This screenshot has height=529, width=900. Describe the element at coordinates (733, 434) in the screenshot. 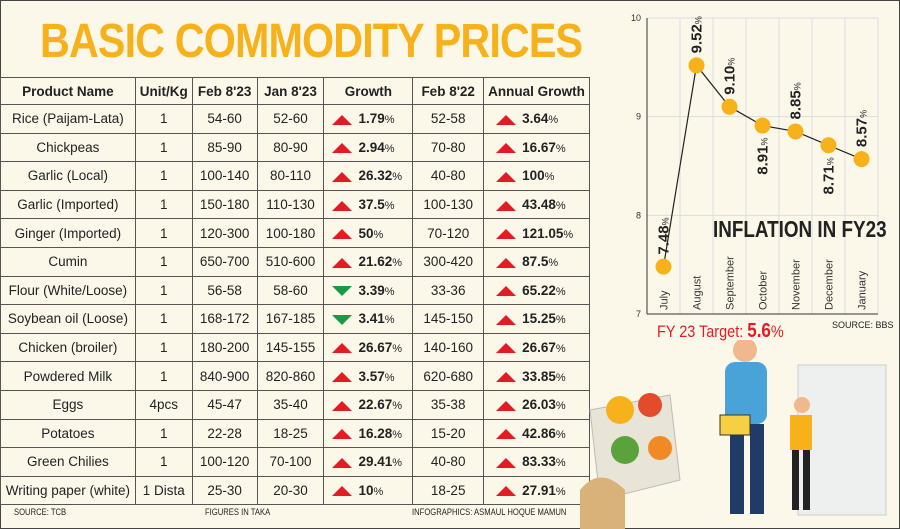

I see `shopping-illustration` at that location.